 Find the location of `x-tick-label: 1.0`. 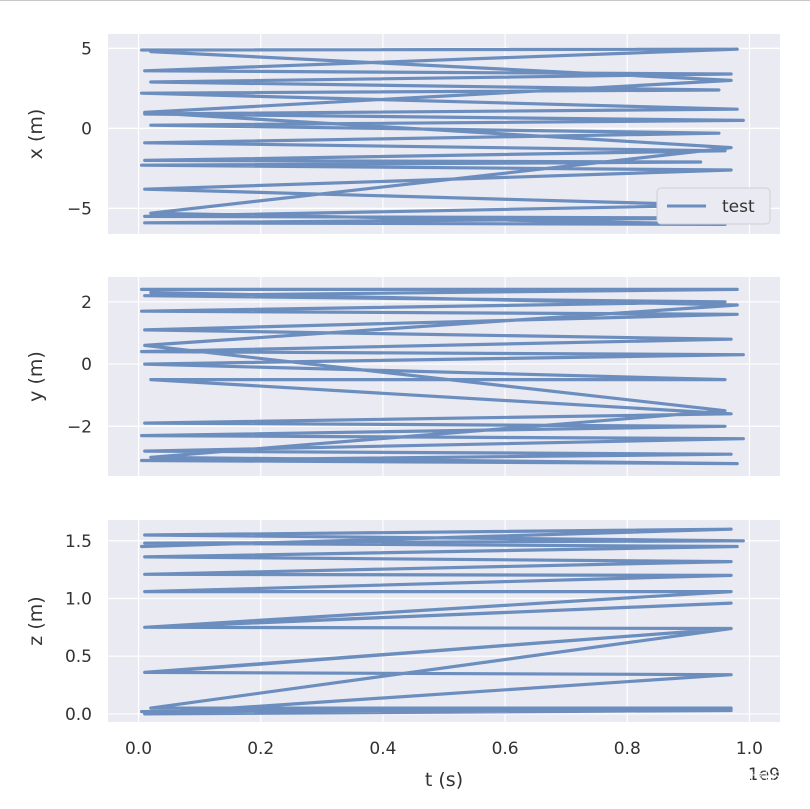

x-tick-label: 1.0 is located at coordinates (749, 749).